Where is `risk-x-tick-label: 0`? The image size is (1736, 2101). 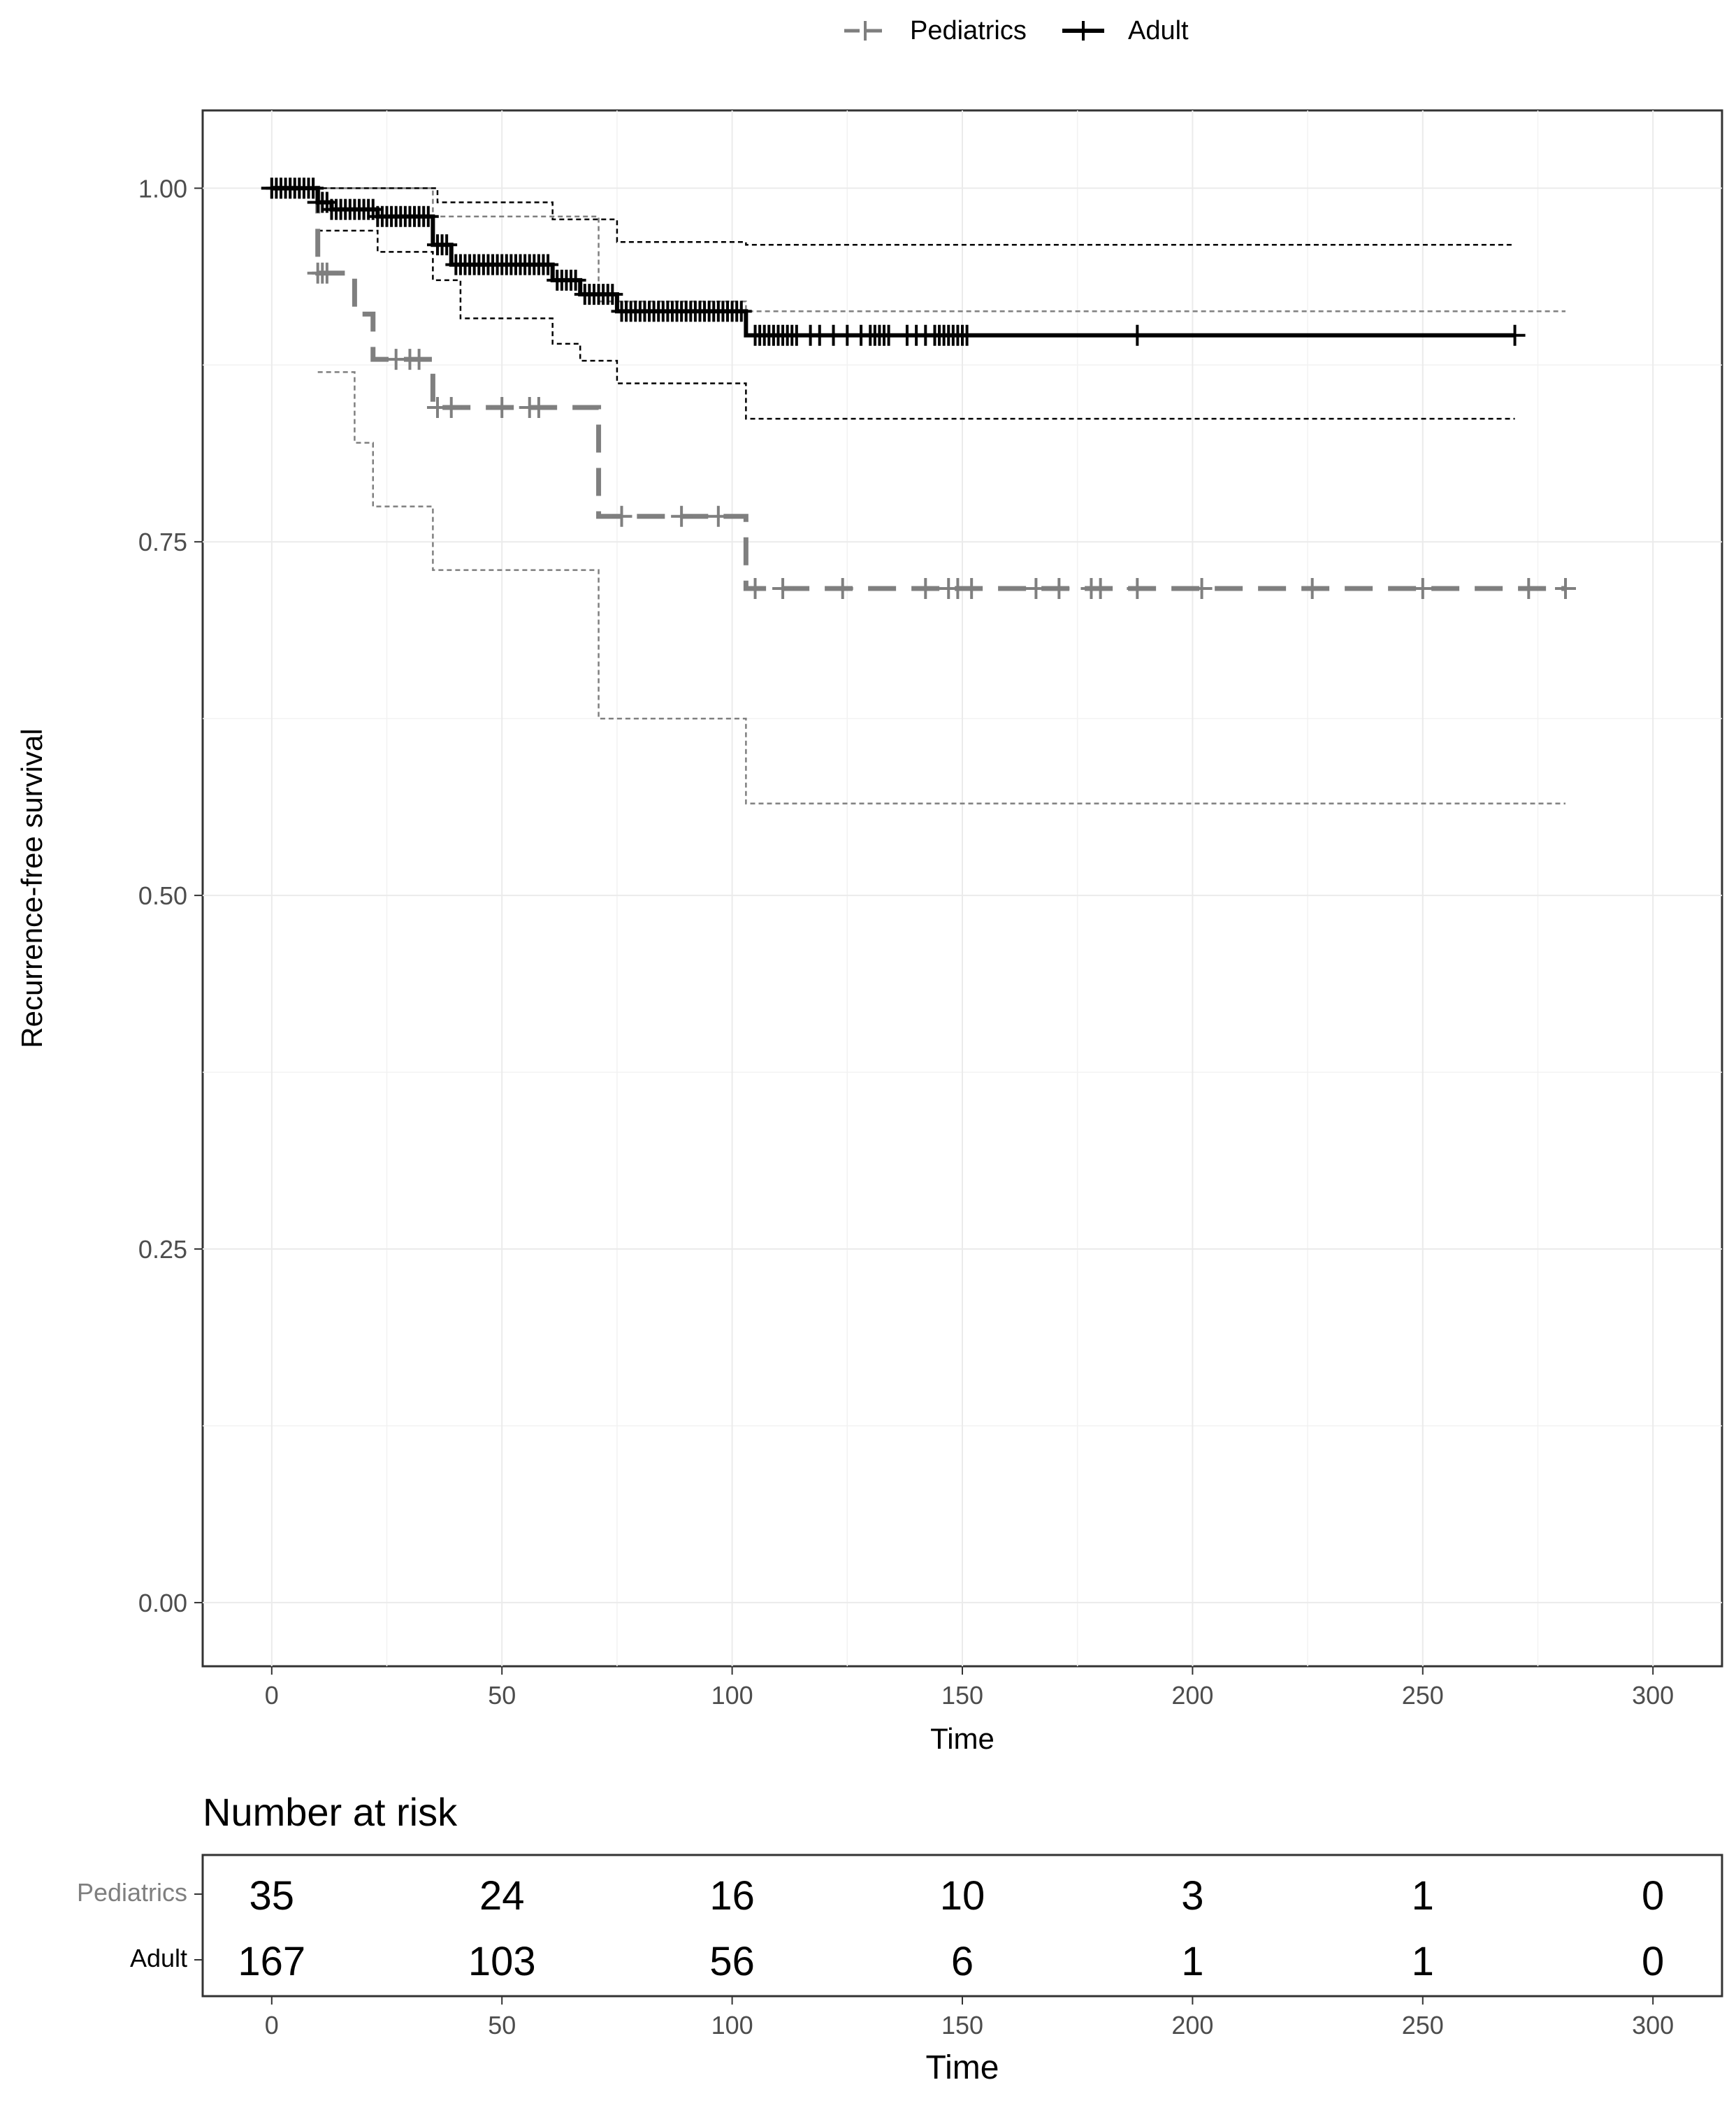 risk-x-tick-label: 0 is located at coordinates (272, 2025).